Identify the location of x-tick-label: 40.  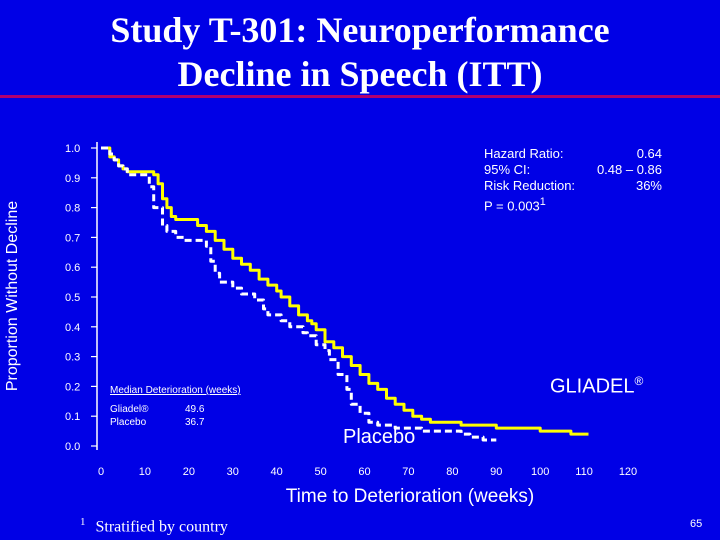
(277, 472).